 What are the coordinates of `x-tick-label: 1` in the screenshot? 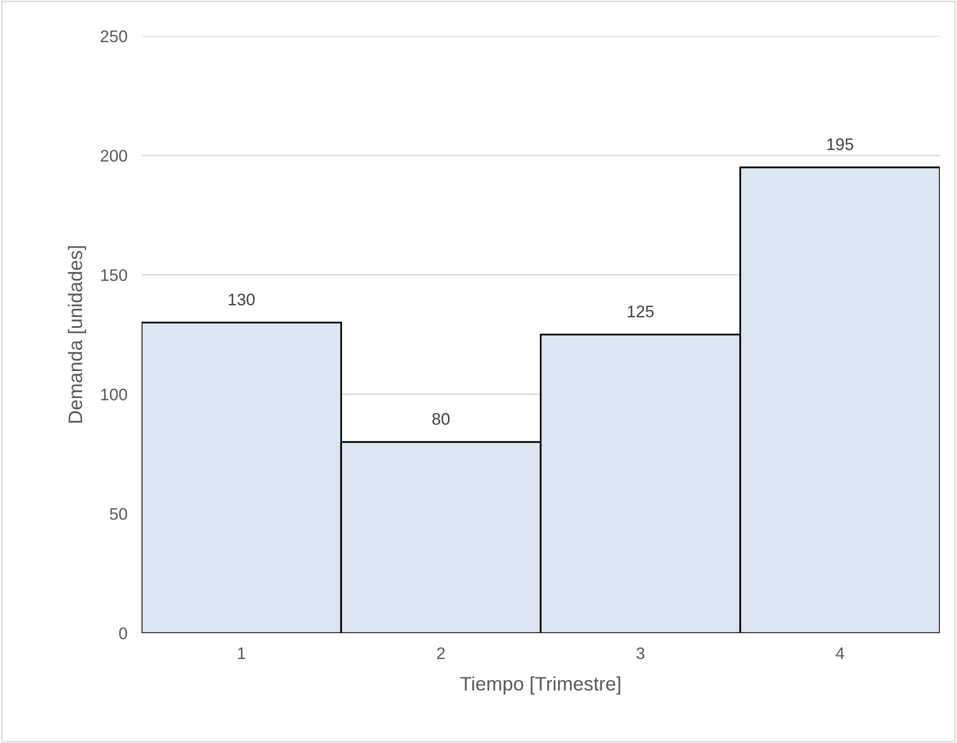 It's located at (242, 654).